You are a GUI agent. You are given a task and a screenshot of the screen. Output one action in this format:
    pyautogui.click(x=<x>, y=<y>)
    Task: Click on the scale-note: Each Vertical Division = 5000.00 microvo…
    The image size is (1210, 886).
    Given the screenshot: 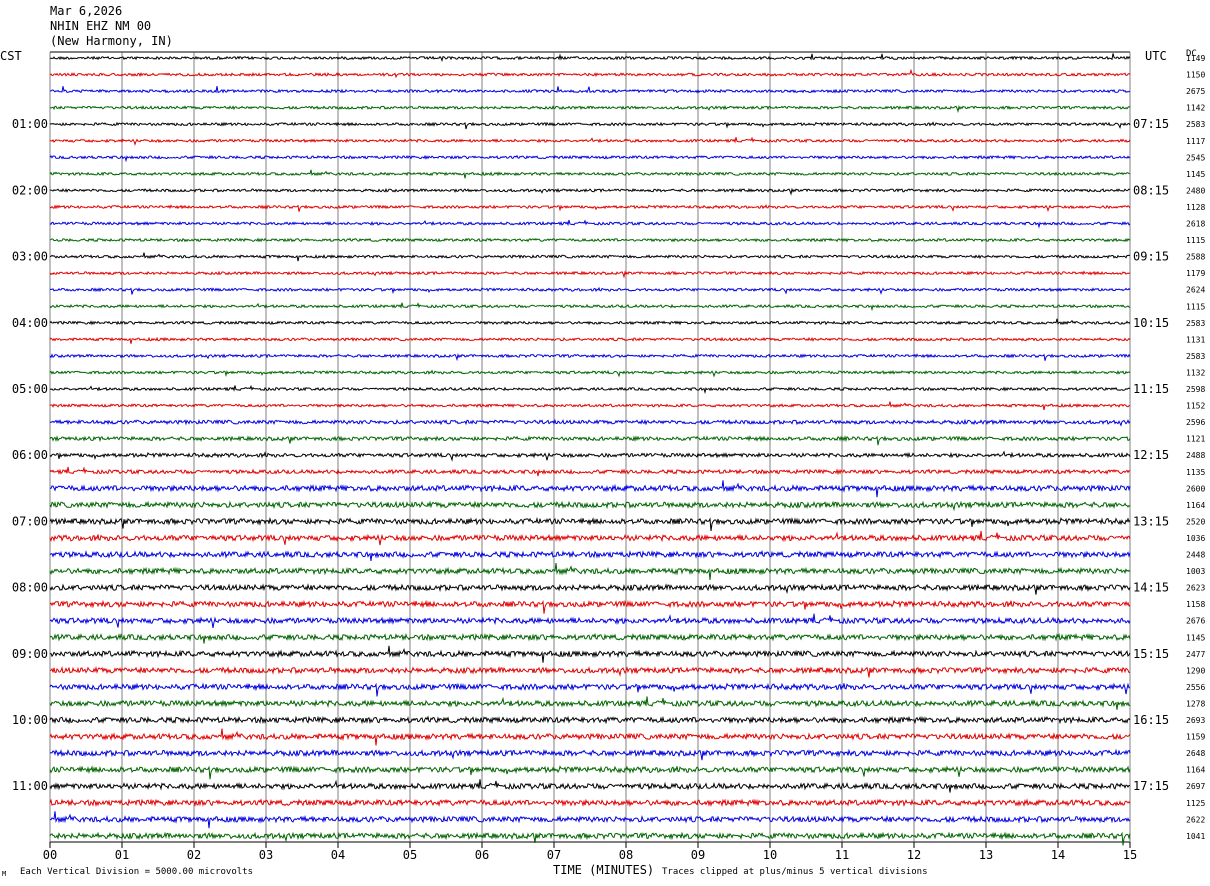 What is the action you would take?
    pyautogui.click(x=136, y=872)
    